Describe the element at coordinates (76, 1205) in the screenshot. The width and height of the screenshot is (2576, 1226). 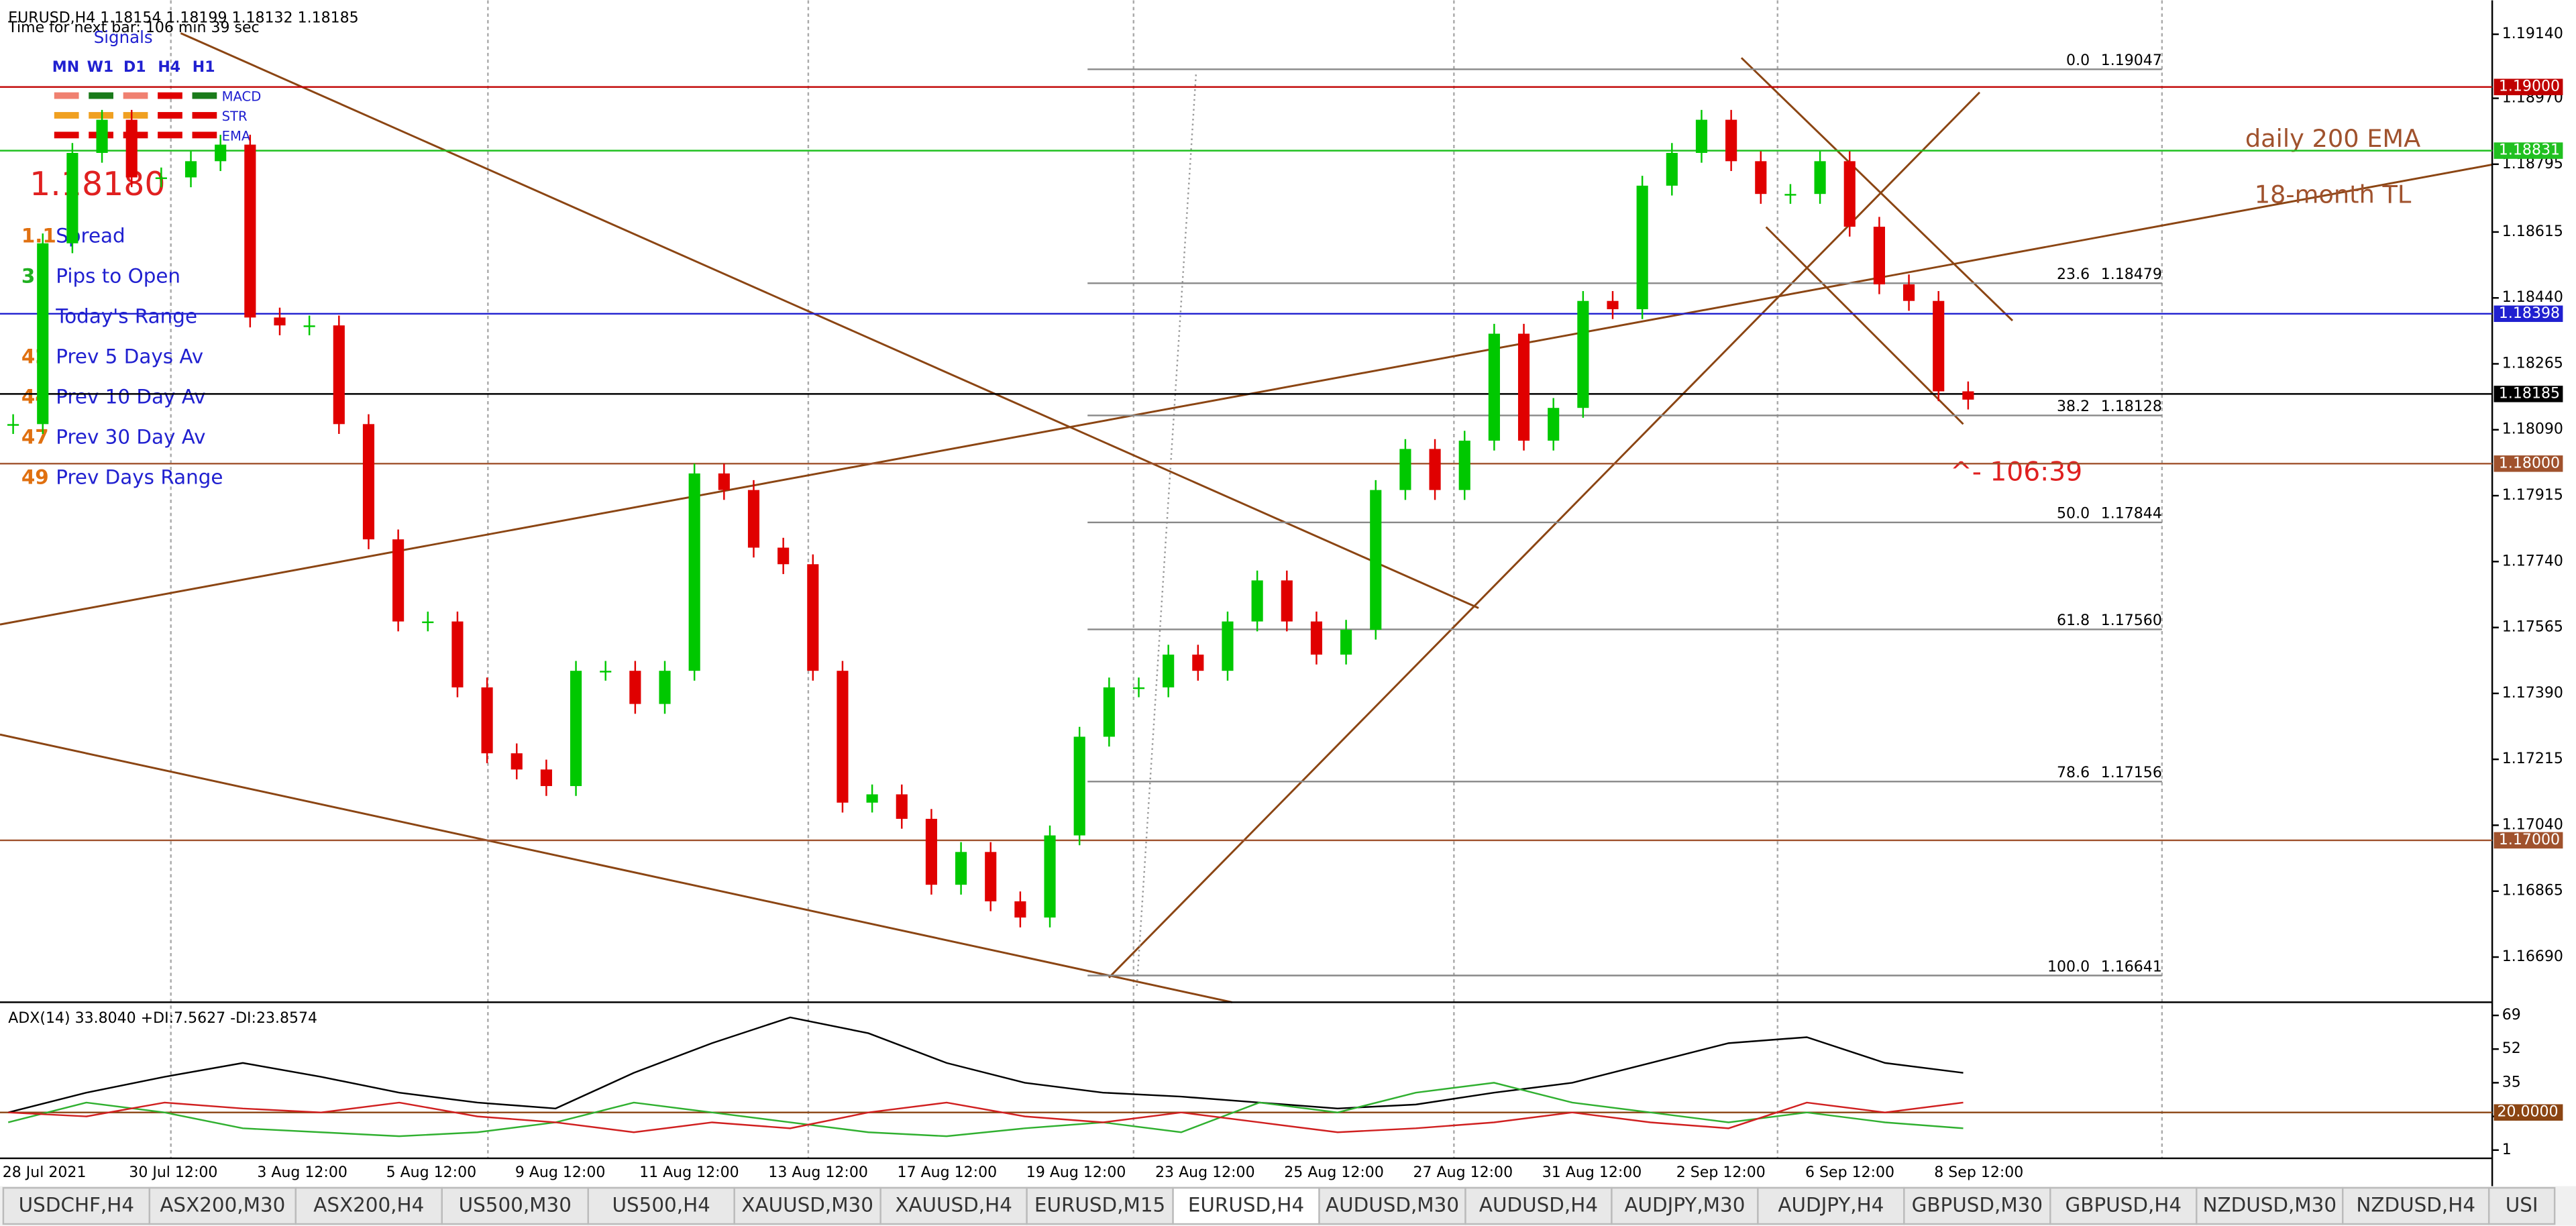
I see `tab-label: USDCHF,H4` at that location.